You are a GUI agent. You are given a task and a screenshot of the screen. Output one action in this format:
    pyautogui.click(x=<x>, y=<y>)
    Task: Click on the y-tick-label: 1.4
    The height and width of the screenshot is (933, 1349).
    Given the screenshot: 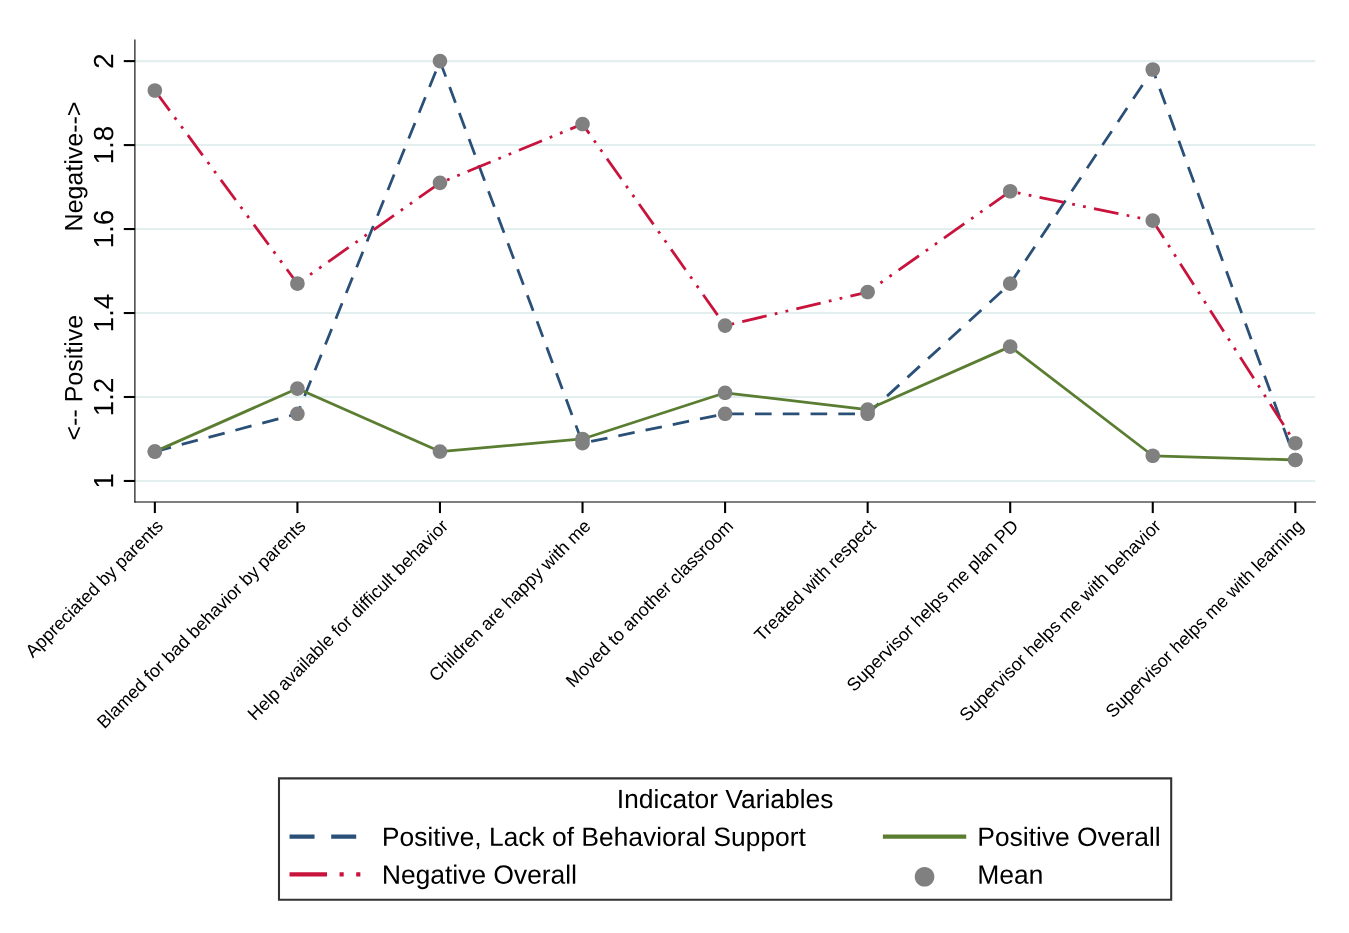 What is the action you would take?
    pyautogui.click(x=104, y=312)
    